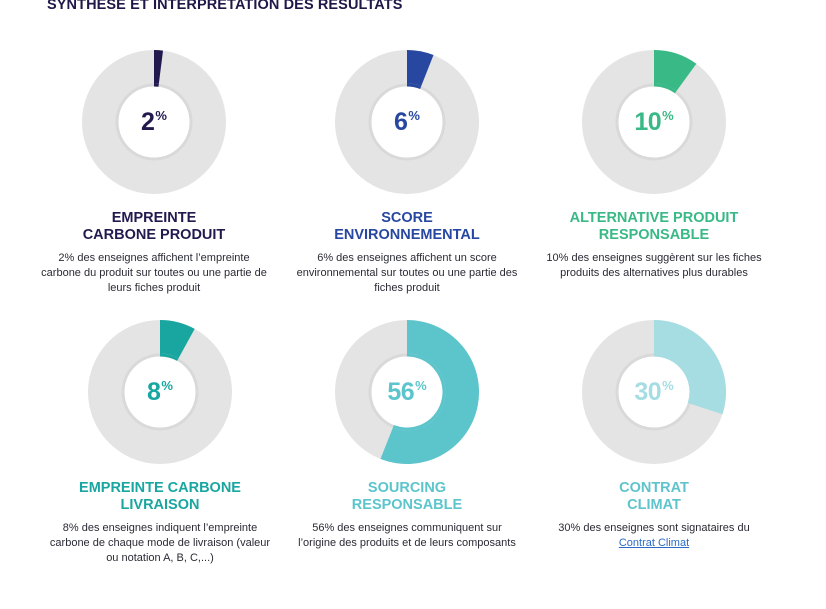  Describe the element at coordinates (160, 488) in the screenshot. I see `card-title-line-1: EMPREINTE CARBONE` at that location.